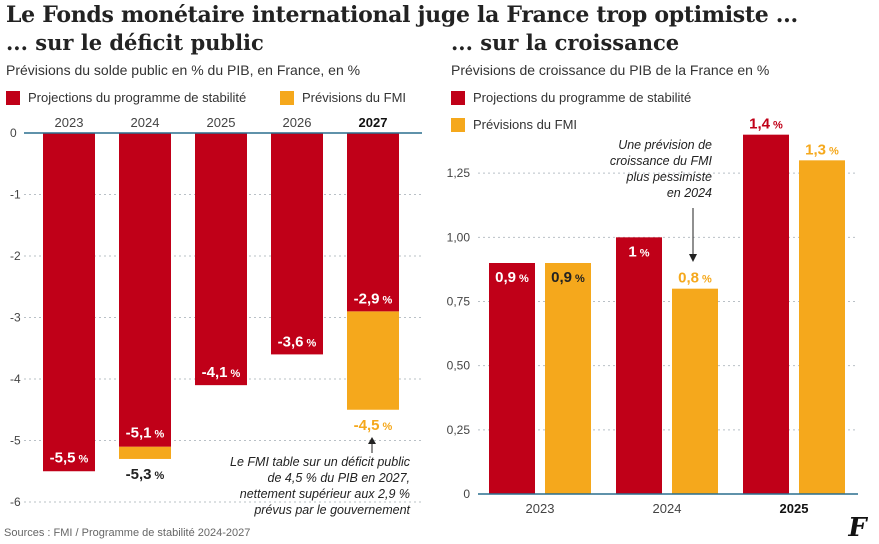 The height and width of the screenshot is (544, 879). I want to click on imf-value-label: 0,8 %, so click(695, 278).